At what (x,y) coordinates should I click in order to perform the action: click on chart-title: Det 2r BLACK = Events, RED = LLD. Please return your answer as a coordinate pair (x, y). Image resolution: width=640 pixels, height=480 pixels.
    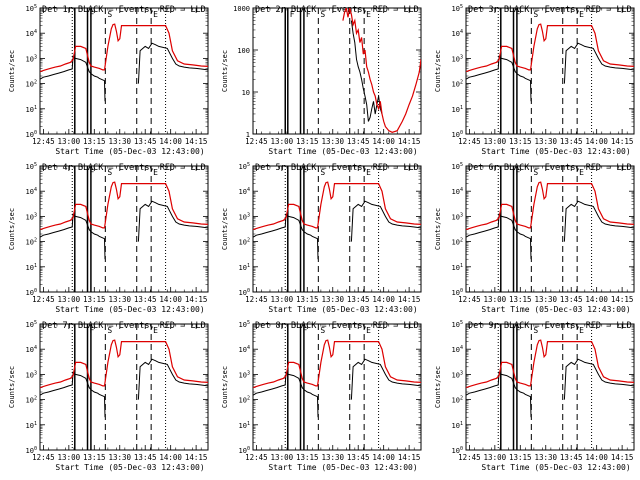
    Looking at the image, I should click on (337, 10).